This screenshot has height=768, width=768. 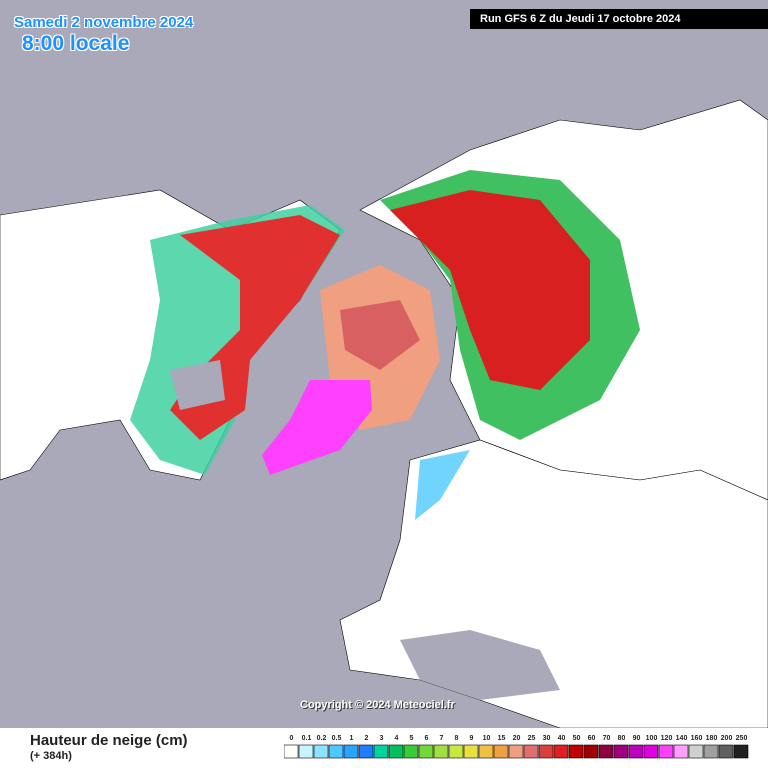 I want to click on asia-snow-deep, so click(x=490, y=290).